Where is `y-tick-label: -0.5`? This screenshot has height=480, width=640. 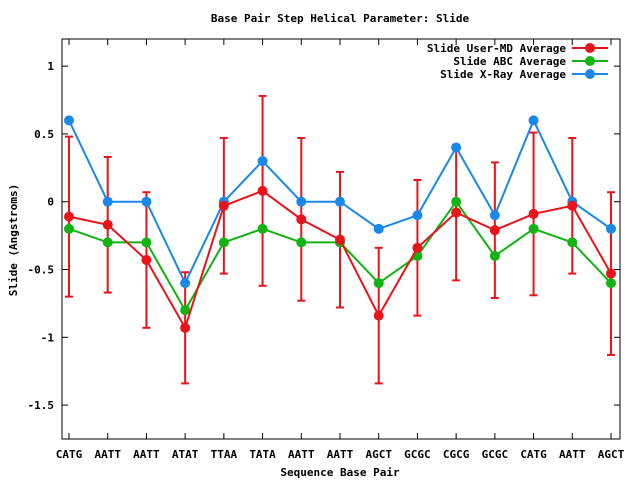 y-tick-label: -0.5 is located at coordinates (41, 270).